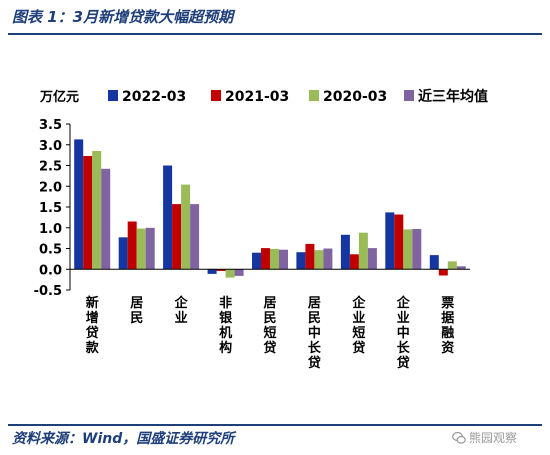 The image size is (550, 455). What do you see at coordinates (59, 97) in the screenshot?
I see `y-unit-label: 万亿元` at bounding box center [59, 97].